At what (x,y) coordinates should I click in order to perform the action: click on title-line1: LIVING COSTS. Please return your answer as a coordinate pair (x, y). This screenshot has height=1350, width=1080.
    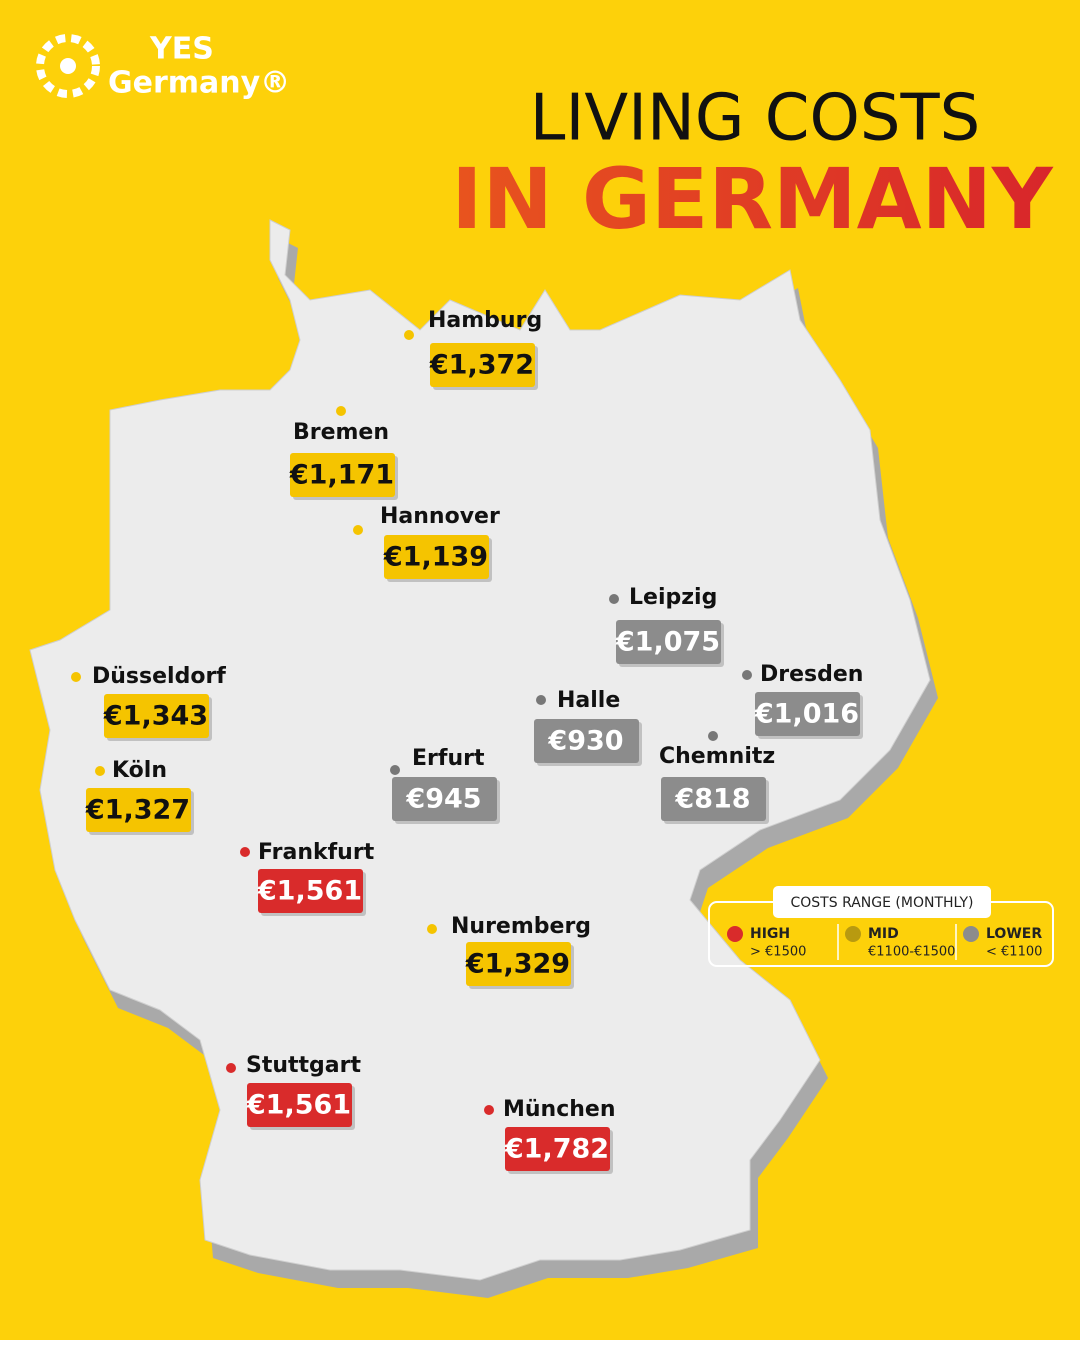
    Looking at the image, I should click on (755, 119).